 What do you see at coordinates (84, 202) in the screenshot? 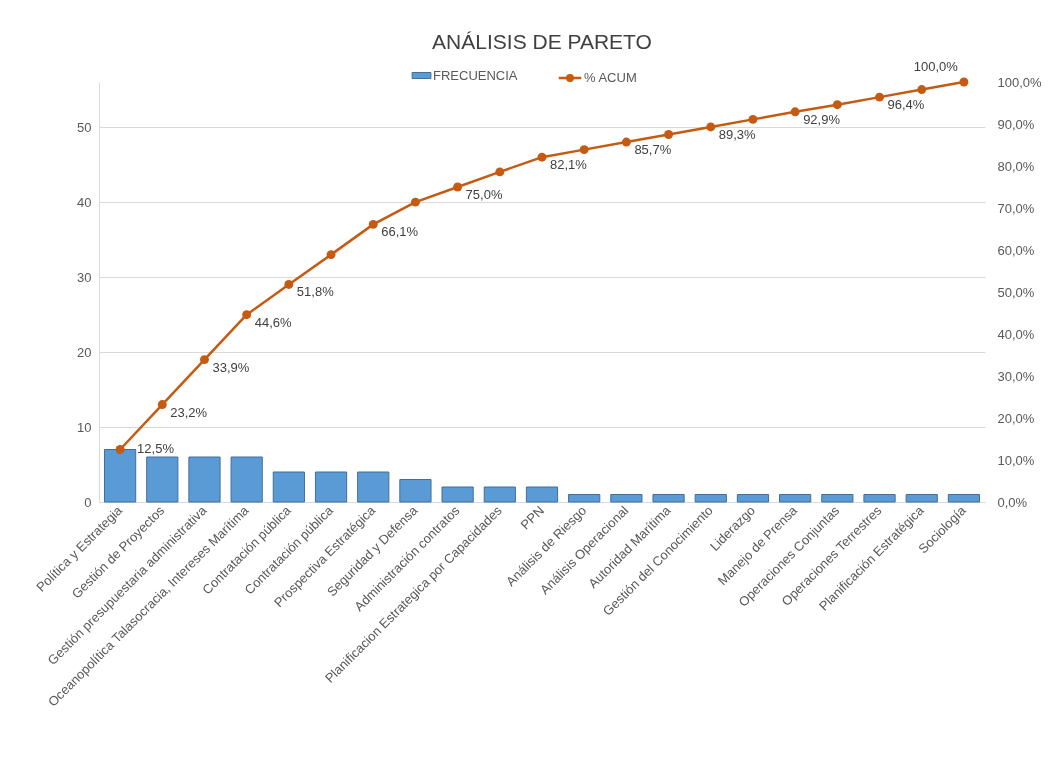
I see `y-tick-label: 40` at bounding box center [84, 202].